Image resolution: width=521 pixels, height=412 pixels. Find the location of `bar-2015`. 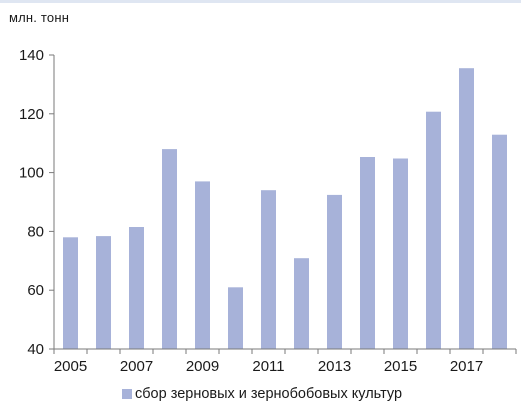

bar-2015 is located at coordinates (400, 253).